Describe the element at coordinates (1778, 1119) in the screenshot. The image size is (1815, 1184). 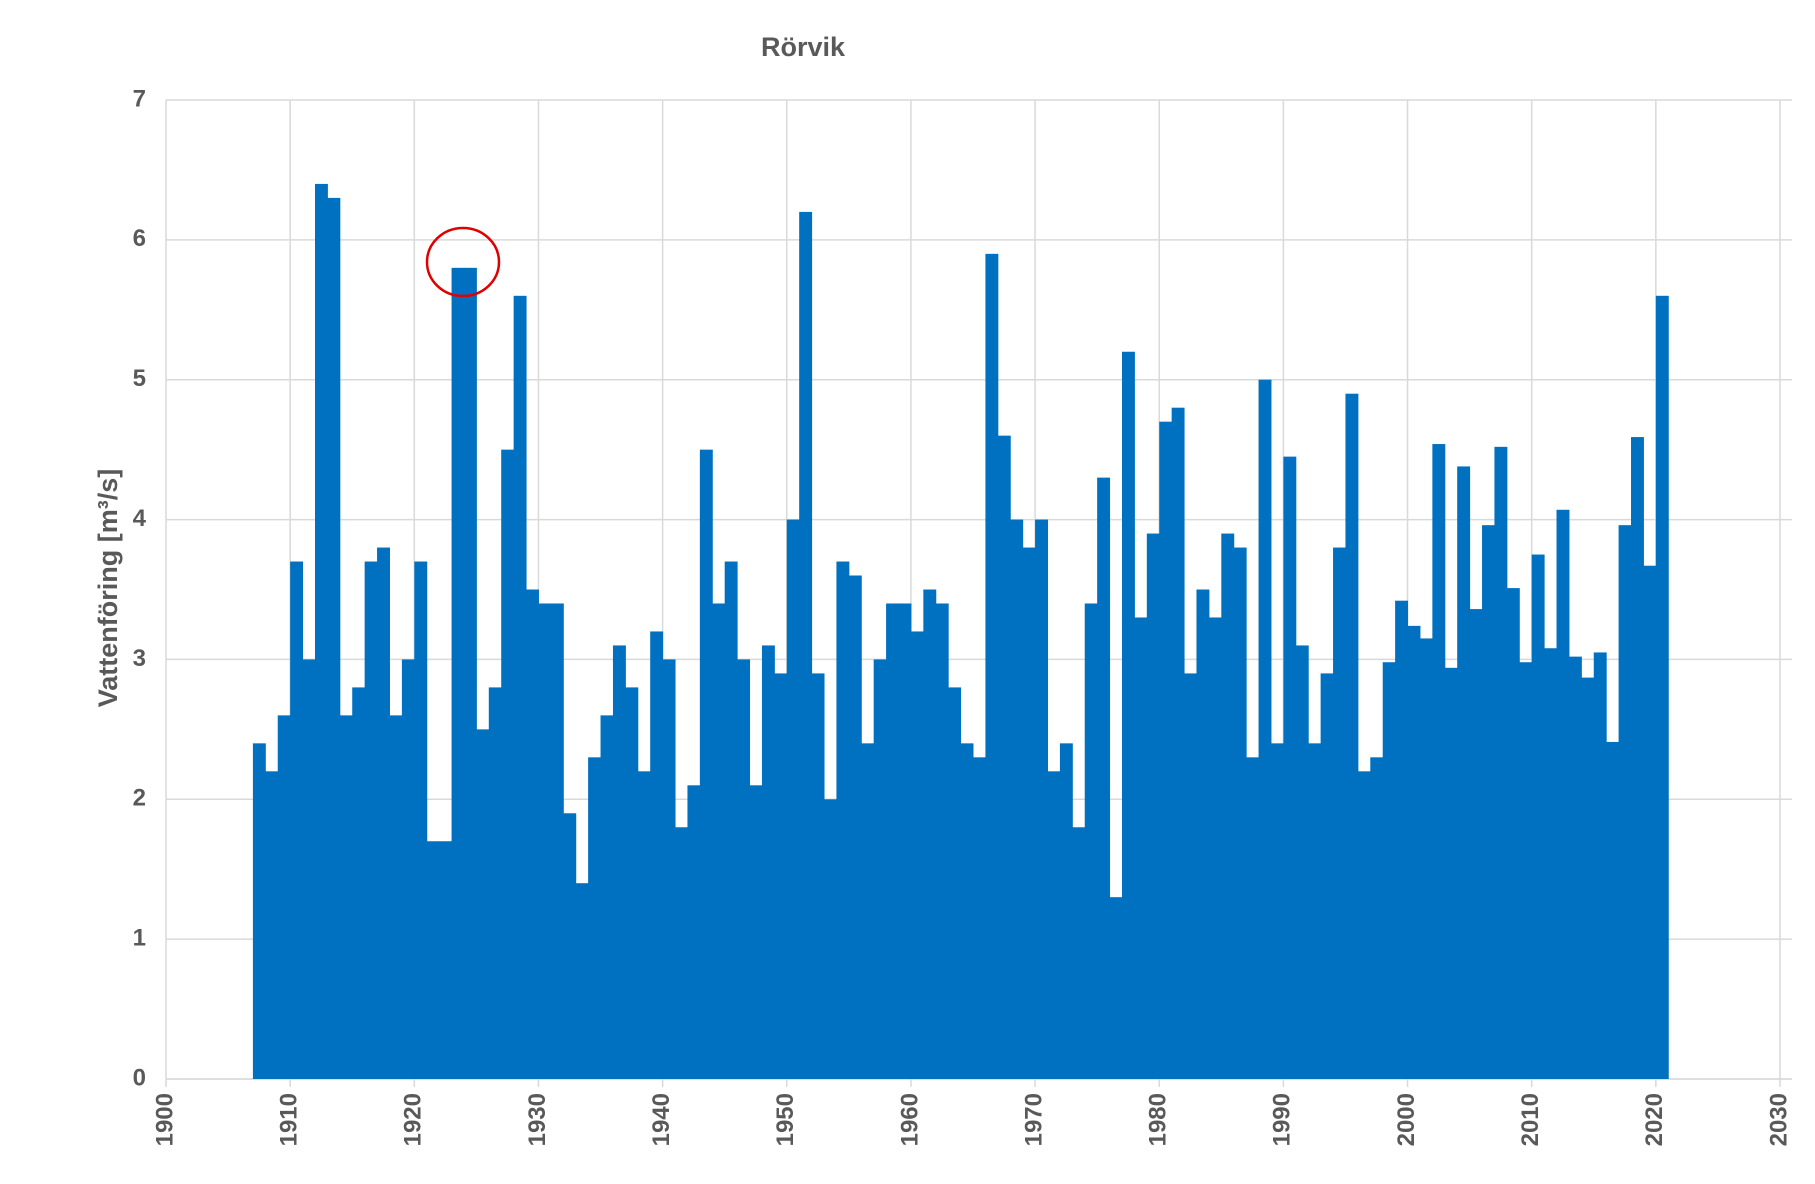
I see `x-tick-label: 2030` at that location.